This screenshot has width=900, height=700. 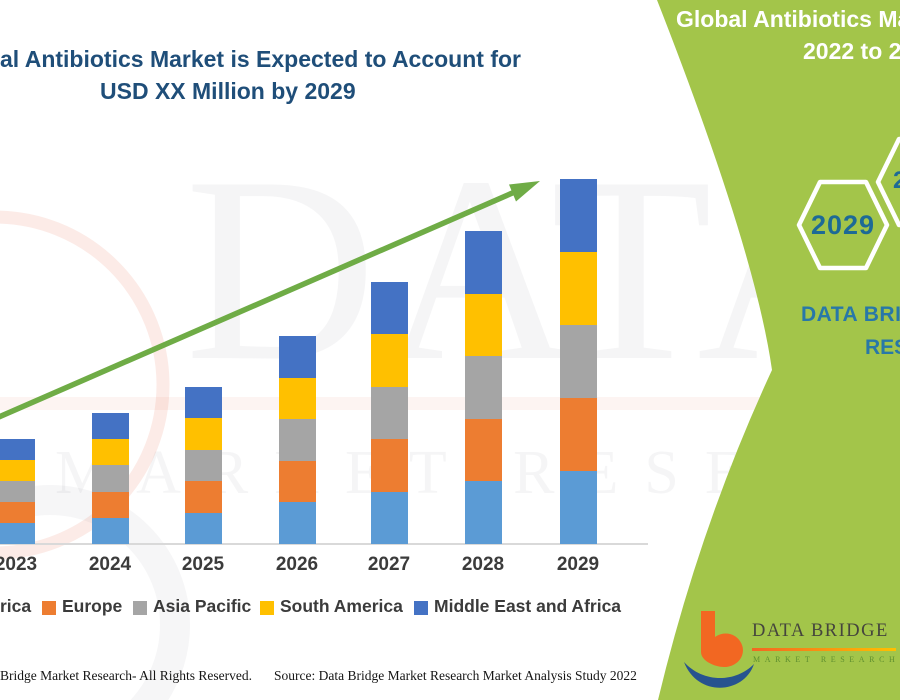 What do you see at coordinates (882, 347) in the screenshot?
I see `brand-text-line2: RES` at bounding box center [882, 347].